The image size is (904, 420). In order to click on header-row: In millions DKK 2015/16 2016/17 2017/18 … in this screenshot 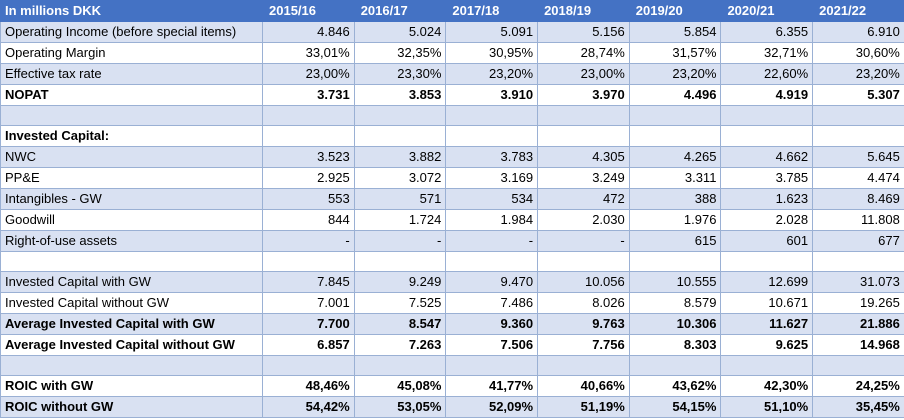, I will do `click(452, 11)`.